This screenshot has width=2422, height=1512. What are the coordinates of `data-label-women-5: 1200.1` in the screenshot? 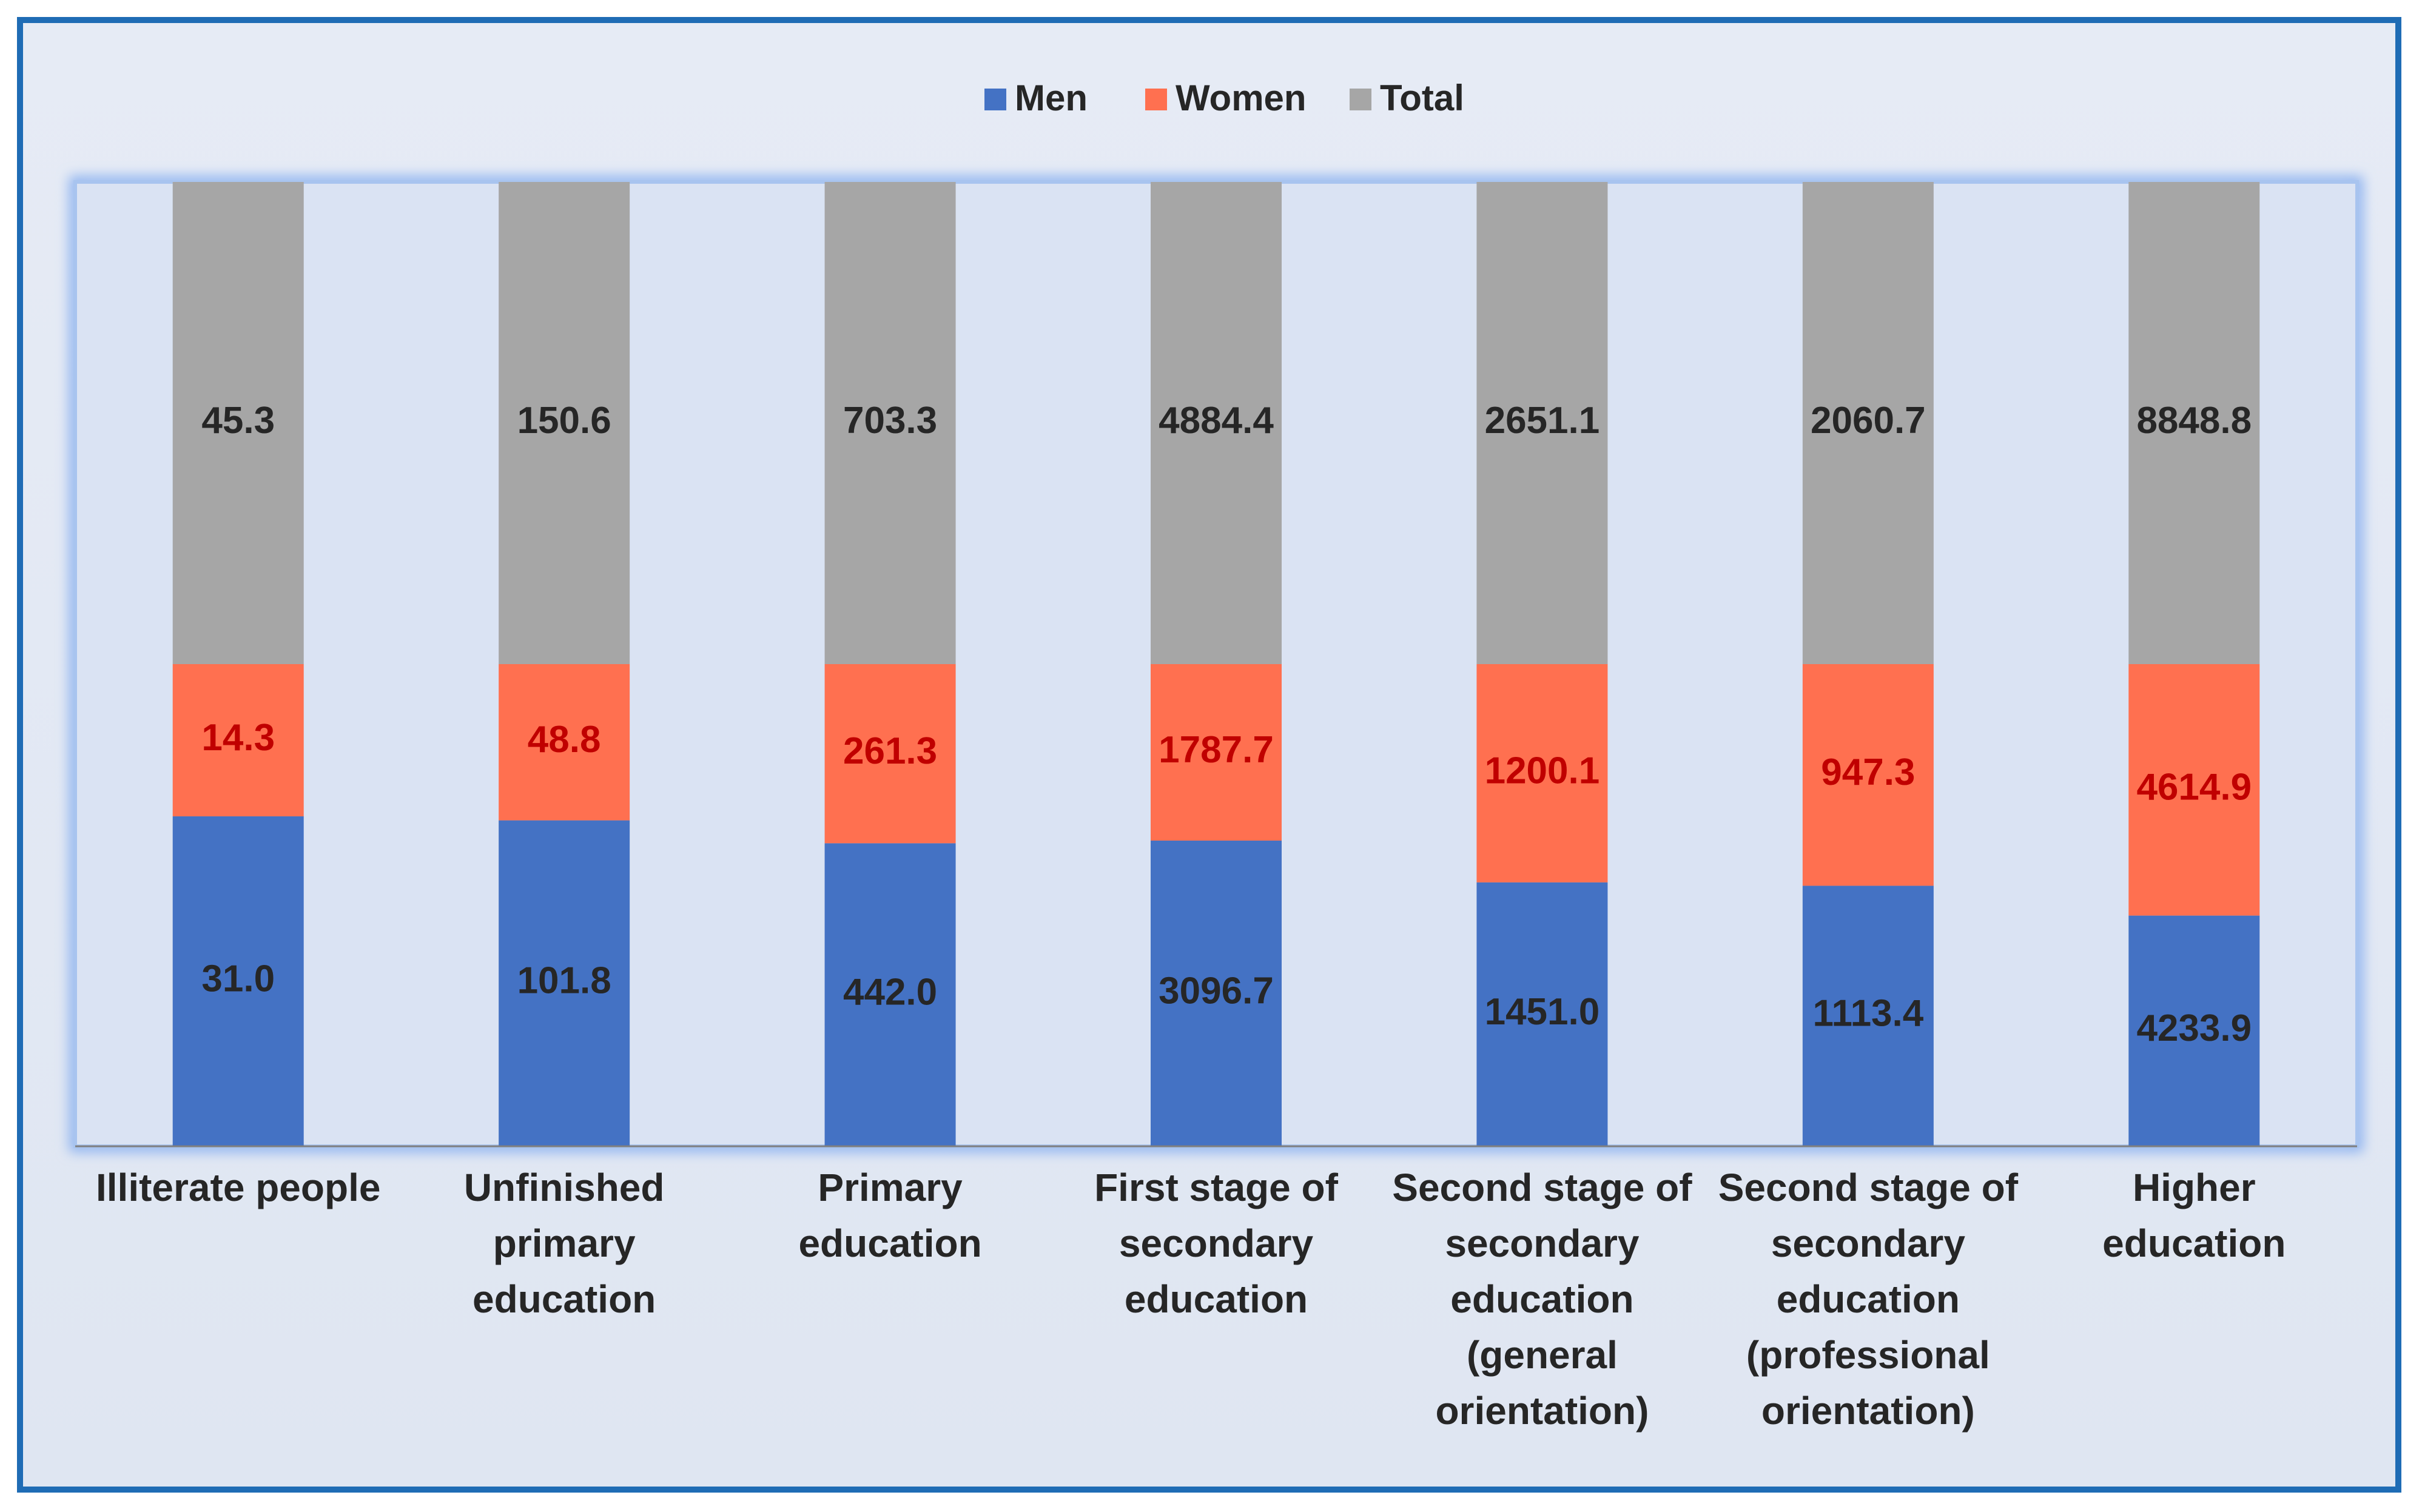 It's located at (1542, 770).